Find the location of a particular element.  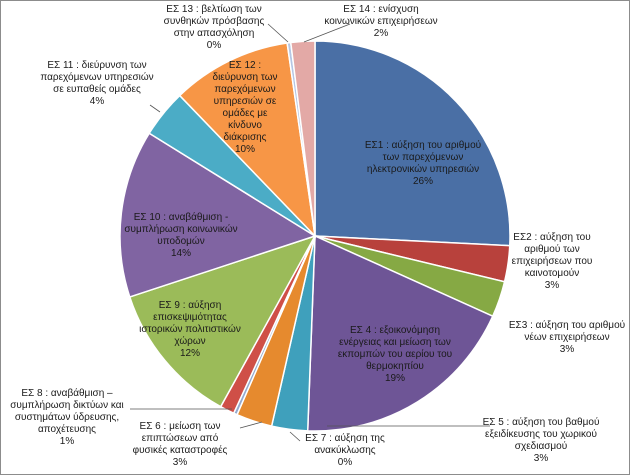

pie-slice-es12 is located at coordinates (247, 140).